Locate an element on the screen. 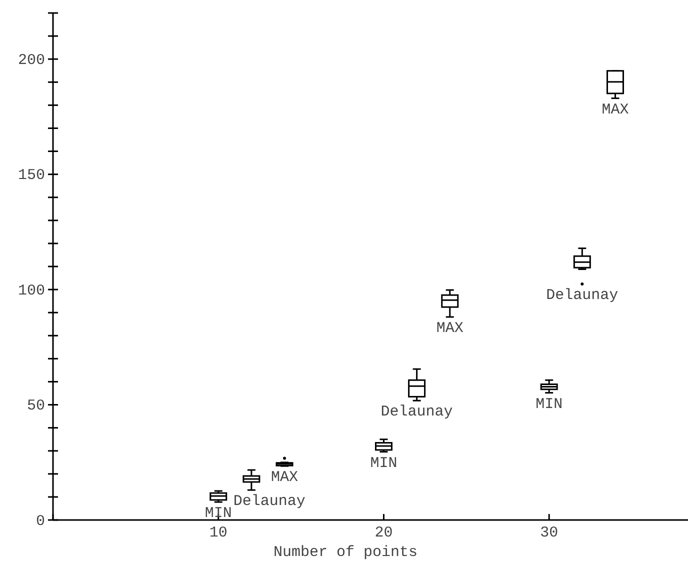  series-label: Delaunay is located at coordinates (269, 501).